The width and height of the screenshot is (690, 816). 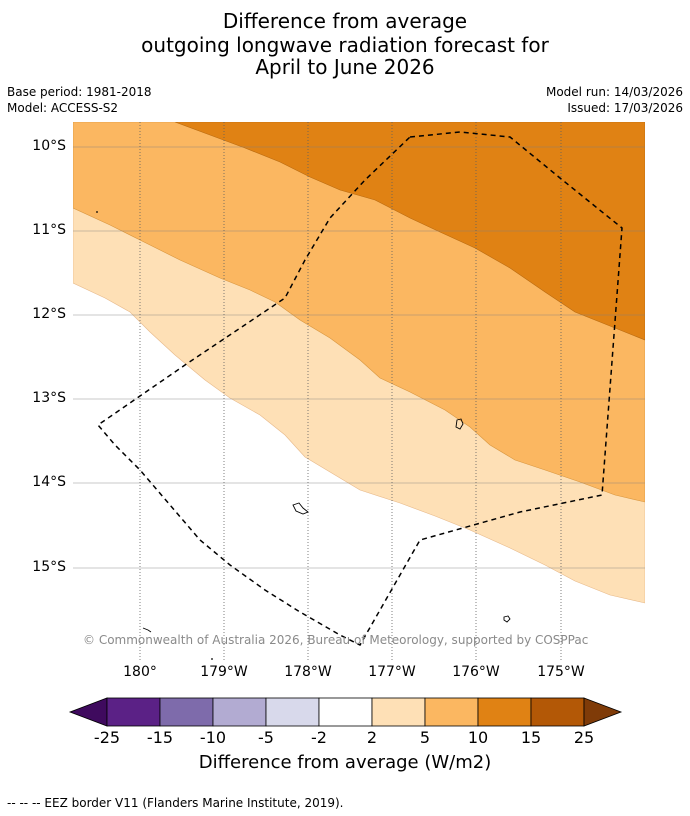 What do you see at coordinates (531, 737) in the screenshot?
I see `colorbar-tick: 15` at bounding box center [531, 737].